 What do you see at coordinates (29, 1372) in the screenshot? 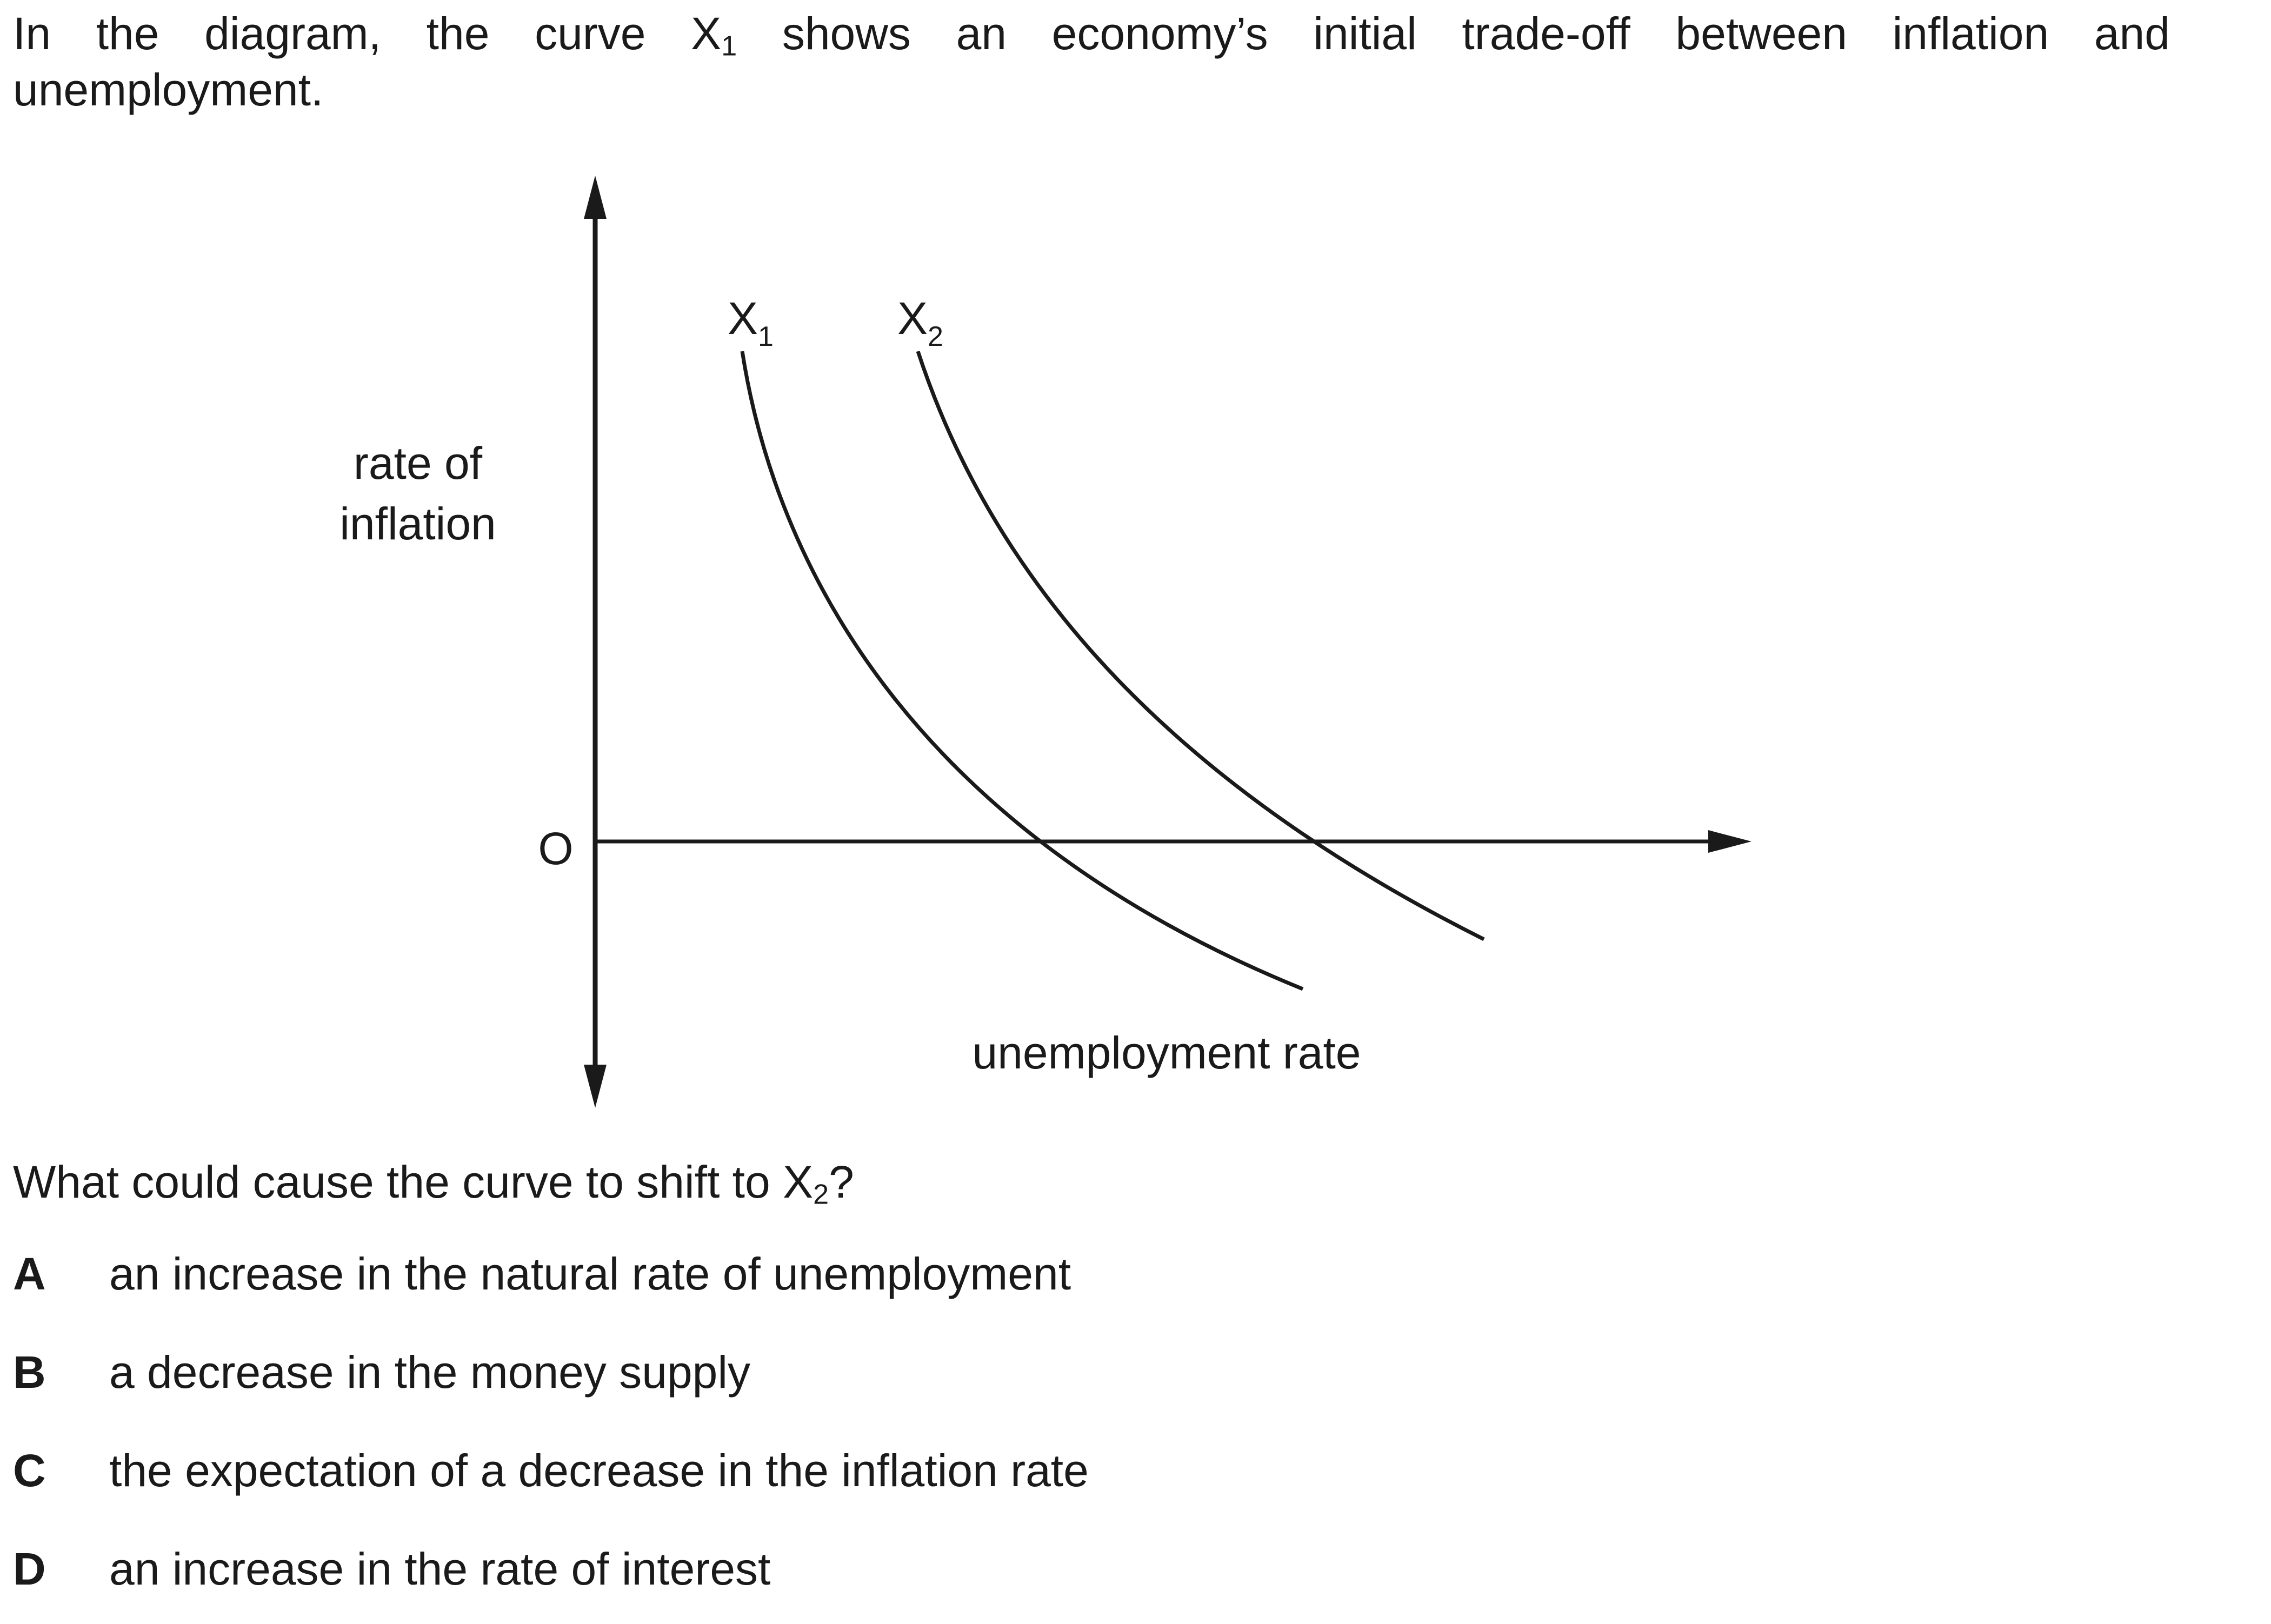
I see `option-letter: B` at bounding box center [29, 1372].